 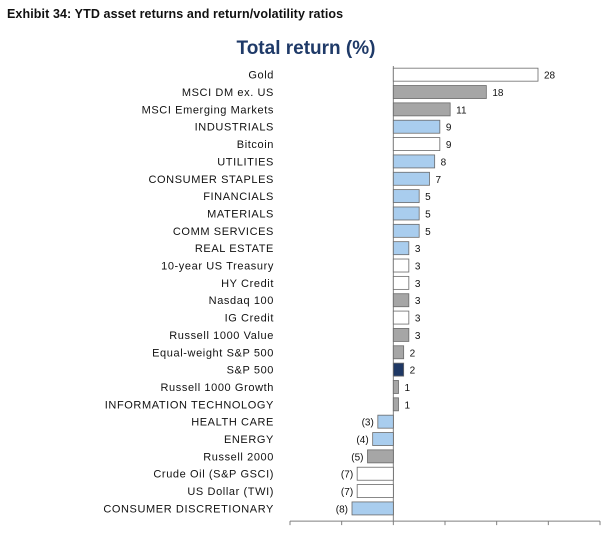 I want to click on category-label: INFORMATION TECHNOLOGY, so click(x=189, y=405).